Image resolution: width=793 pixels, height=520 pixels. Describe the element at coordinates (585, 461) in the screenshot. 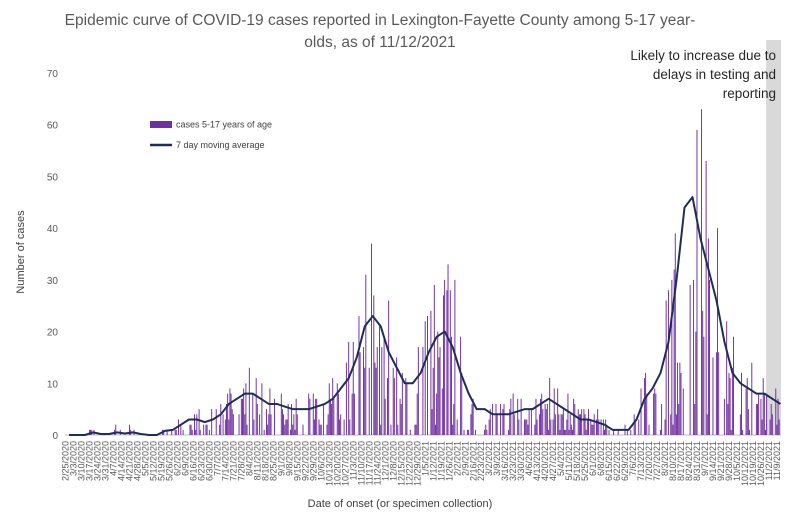

I see `x-tick-label: 5/25/2021` at that location.